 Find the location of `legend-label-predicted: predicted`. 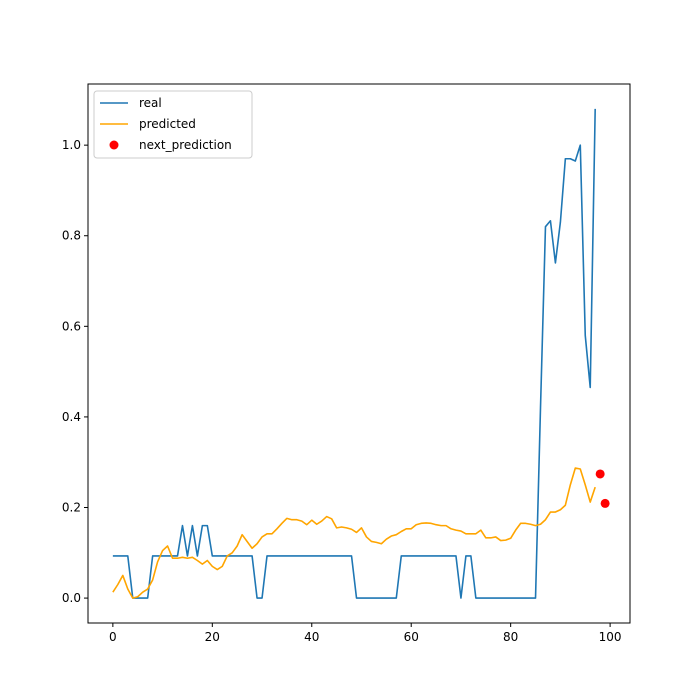

legend-label-predicted: predicted is located at coordinates (167, 124).